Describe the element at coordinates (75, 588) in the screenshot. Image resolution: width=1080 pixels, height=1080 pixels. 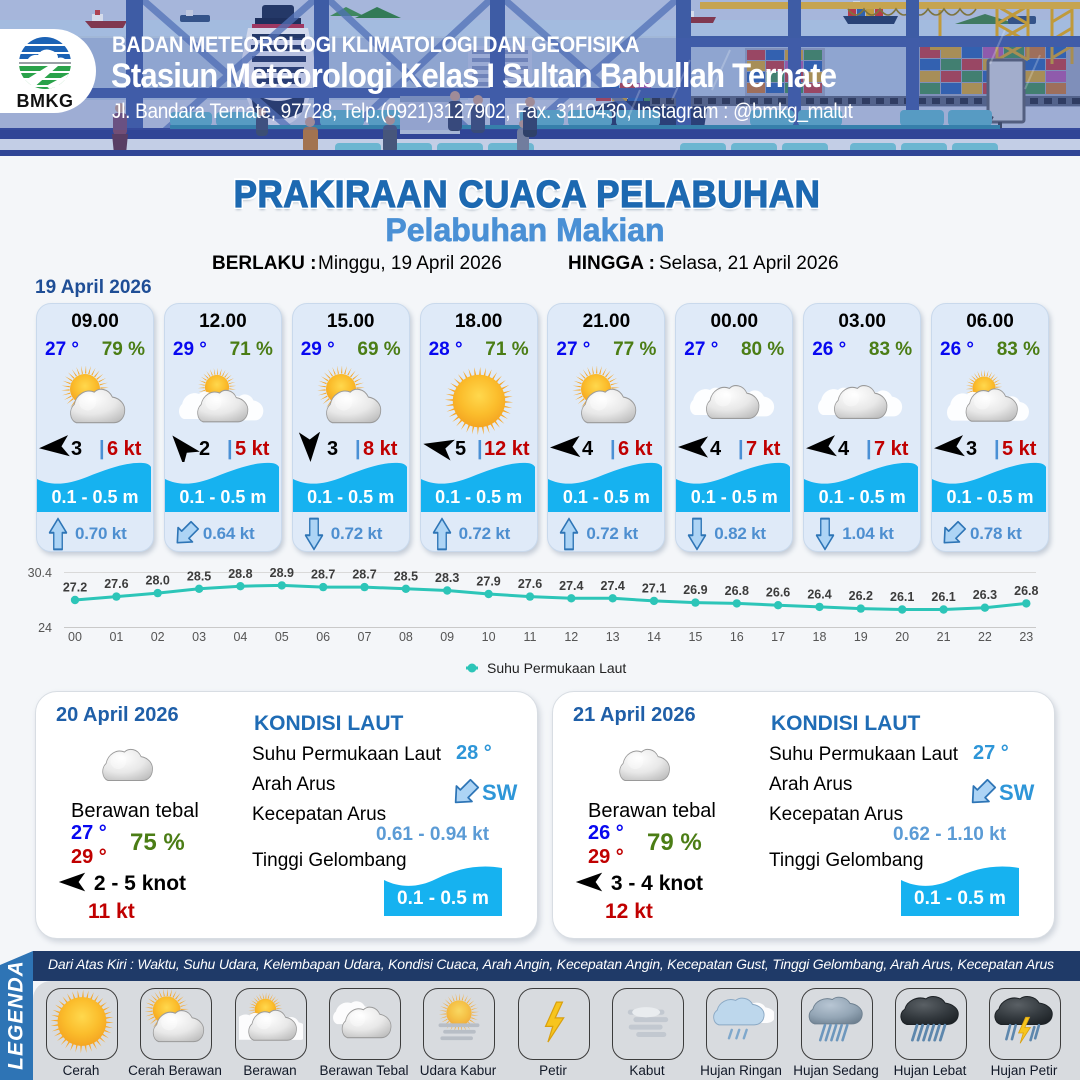
I see `svg-text: 27.2` at that location.